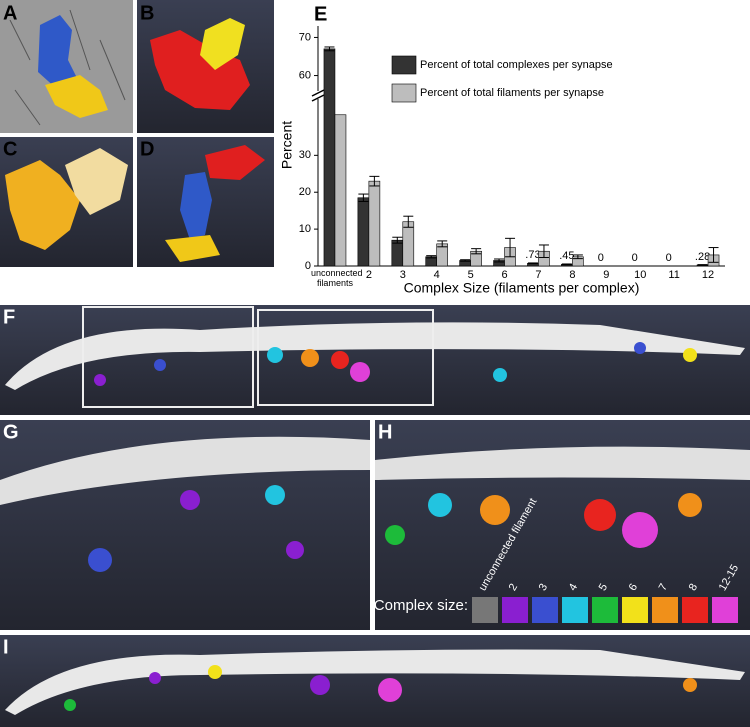 Image resolution: width=750 pixels, height=727 pixels. What do you see at coordinates (10, 149) in the screenshot?
I see `panel-label: C` at bounding box center [10, 149].